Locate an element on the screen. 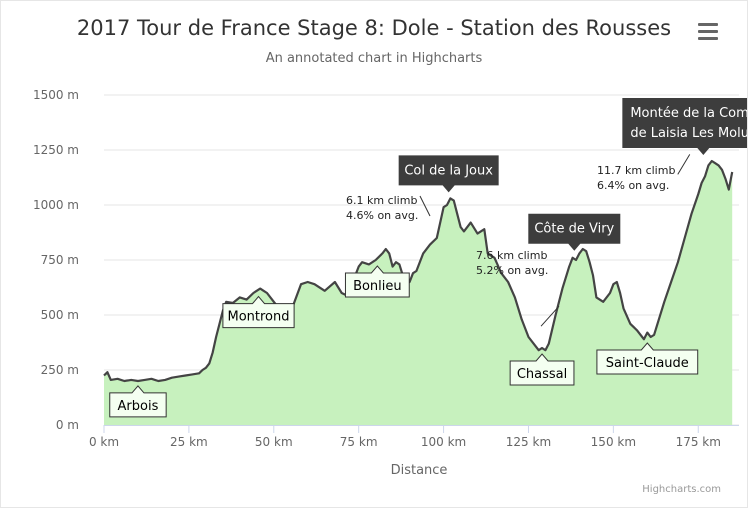 The image size is (748, 508). label-arbois-text: Arbois is located at coordinates (138, 406).